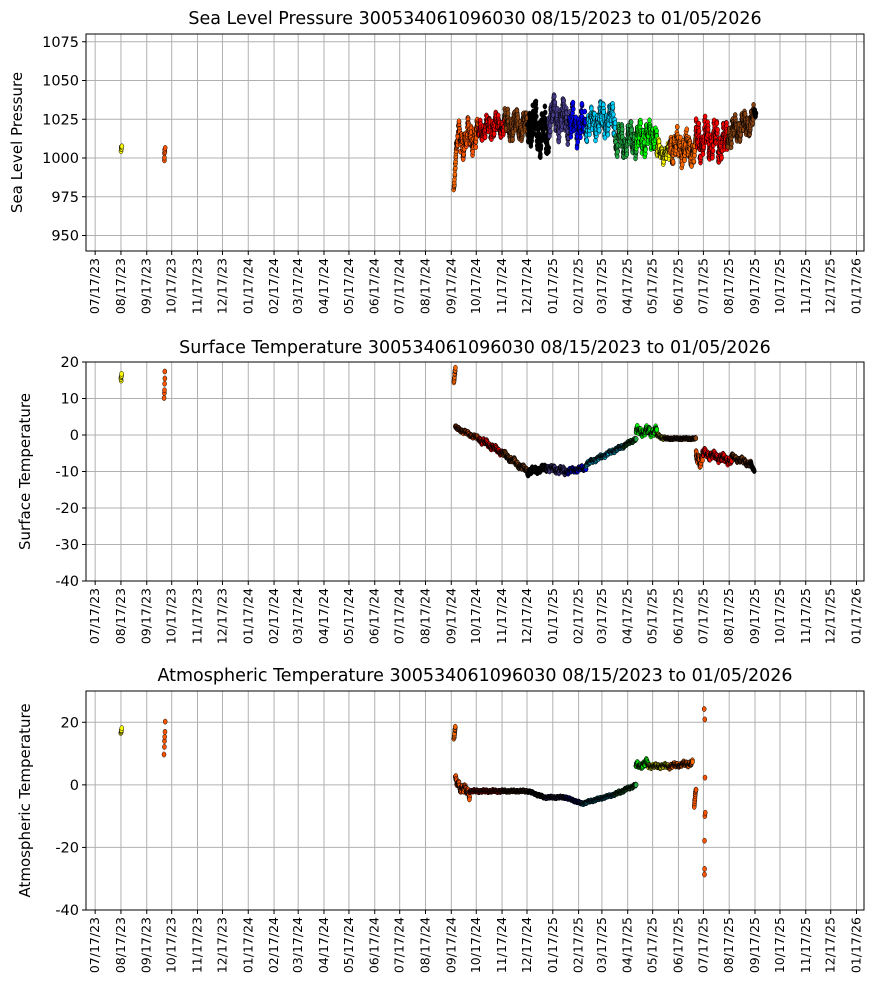 The image size is (879, 992). Describe the element at coordinates (728, 616) in the screenshot. I see `x-tick-label: 08/17/25` at that location.